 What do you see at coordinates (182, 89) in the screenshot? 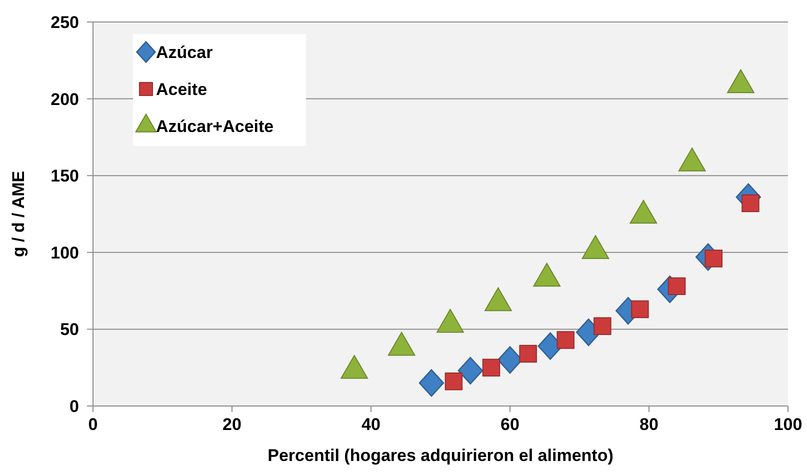
I see `legend-label: Aceite` at bounding box center [182, 89].